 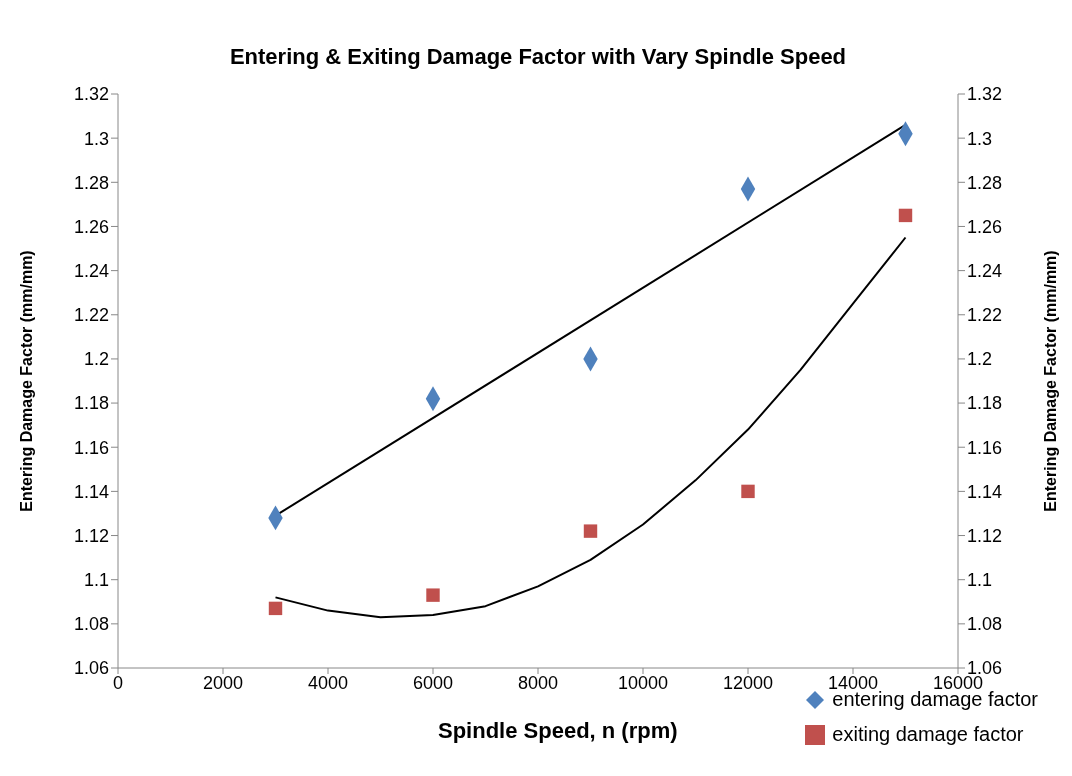 I want to click on y2-tick-label: 1.24, so click(x=985, y=271).